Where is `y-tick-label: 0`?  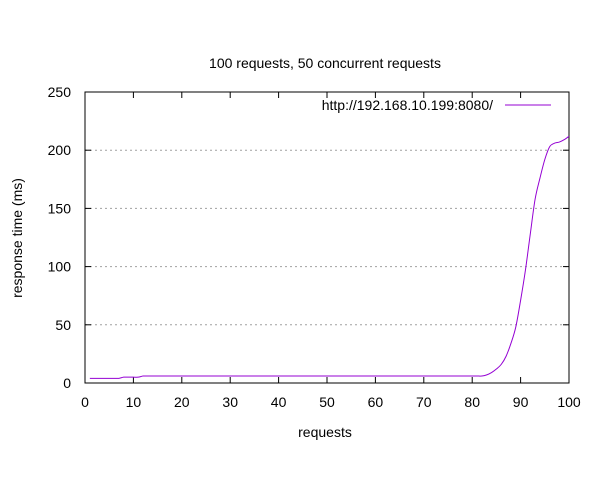
y-tick-label: 0 is located at coordinates (67, 383).